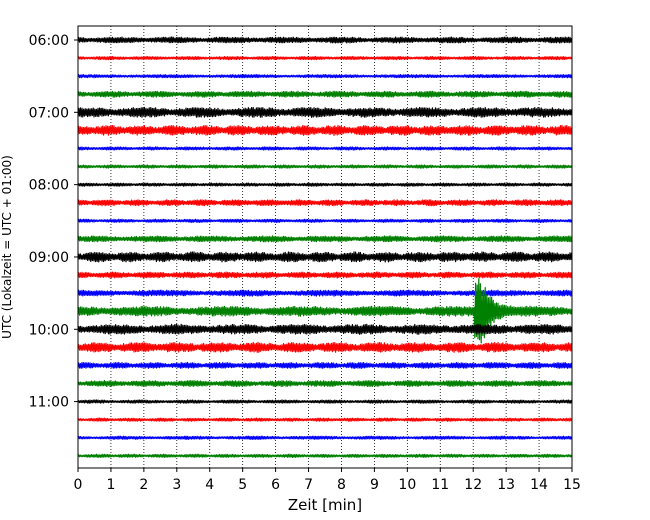 The width and height of the screenshot is (650, 520). What do you see at coordinates (78, 485) in the screenshot?
I see `x-tick-label: 0` at bounding box center [78, 485].